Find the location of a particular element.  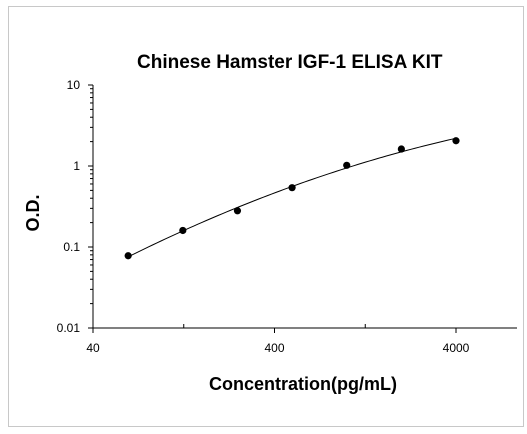

x-tick-label: 4000 is located at coordinates (456, 348).